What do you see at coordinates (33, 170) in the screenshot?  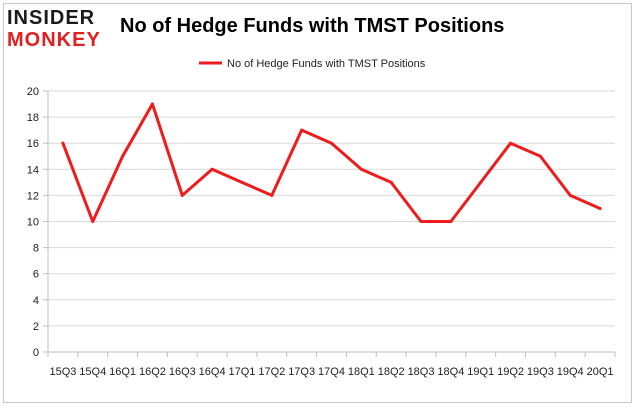 I see `y-tick-label: 14` at bounding box center [33, 170].